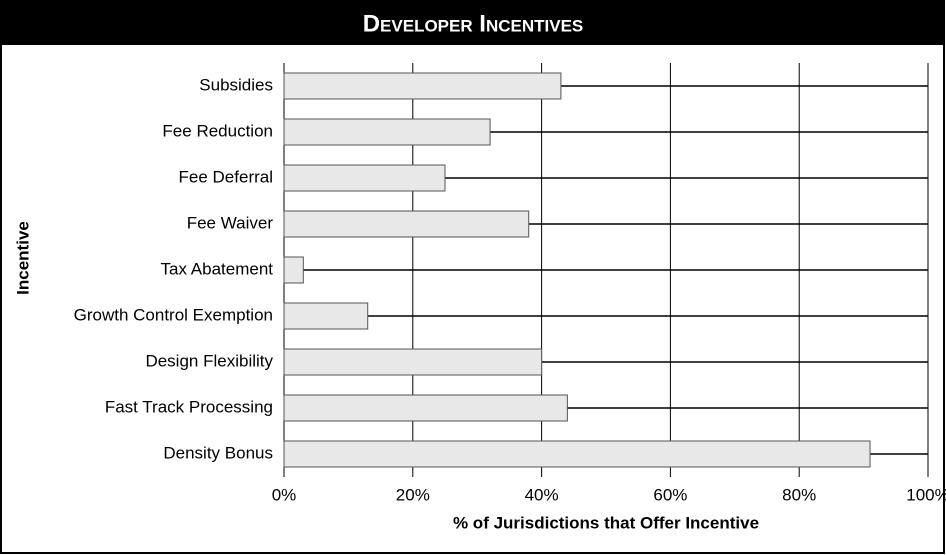  What do you see at coordinates (799, 494) in the screenshot?
I see `x-tick-label: 80%` at bounding box center [799, 494].